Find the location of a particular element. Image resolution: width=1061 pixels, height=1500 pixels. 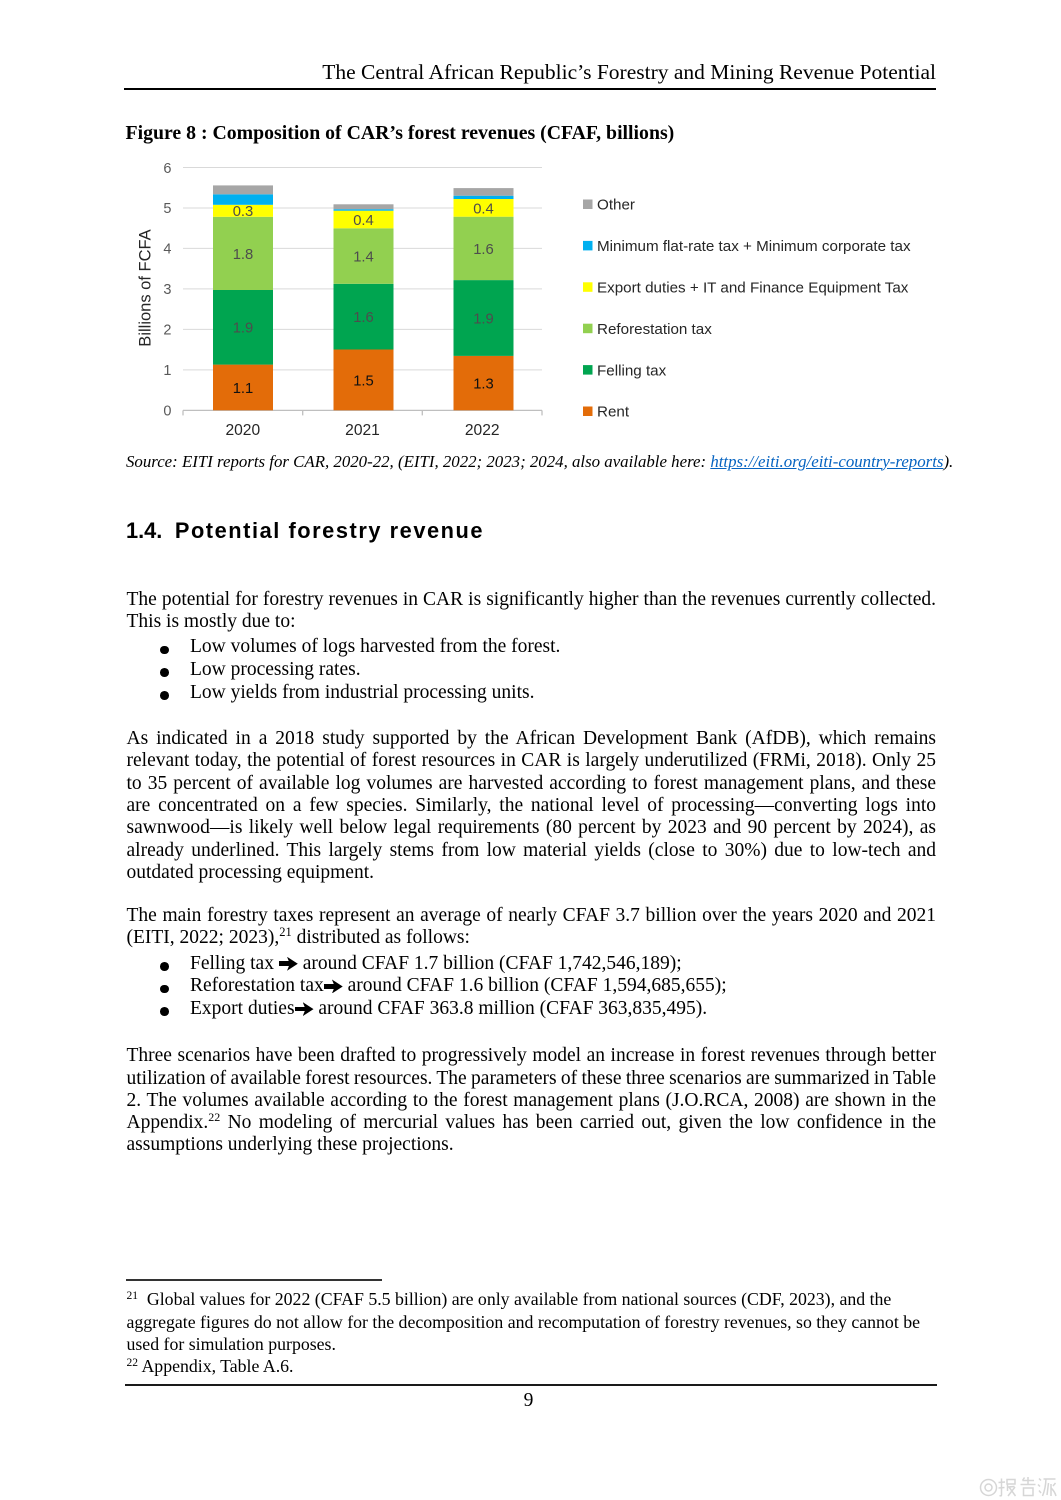

svg-text: 1.3 is located at coordinates (483, 385).